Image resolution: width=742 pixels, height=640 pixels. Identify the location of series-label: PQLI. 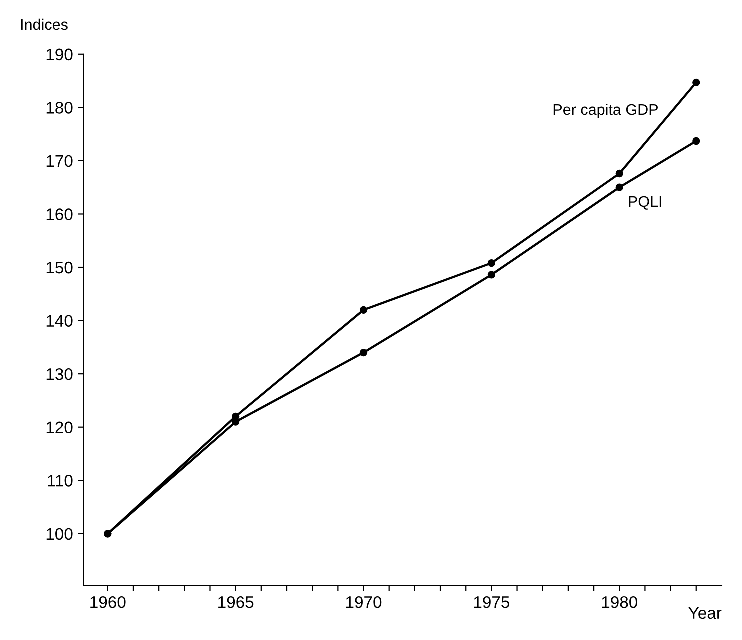
(645, 203).